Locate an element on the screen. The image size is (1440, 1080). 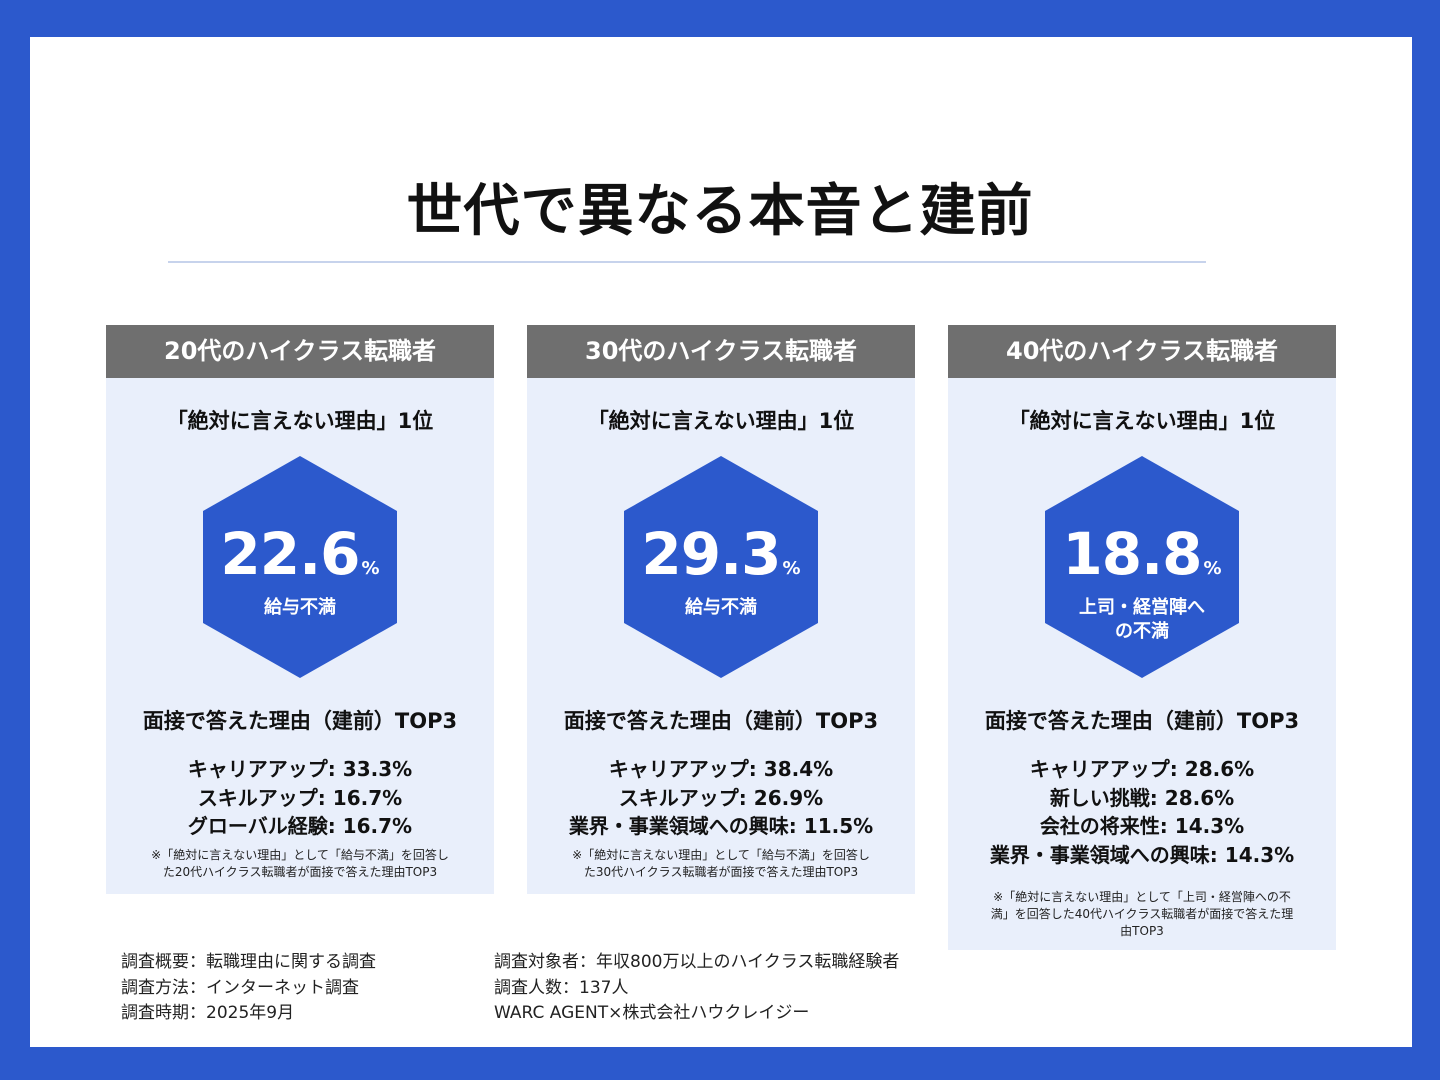
footnote-line: た30代ハイクラス転職者が面接で答えた理由TOP3 is located at coordinates (721, 872).